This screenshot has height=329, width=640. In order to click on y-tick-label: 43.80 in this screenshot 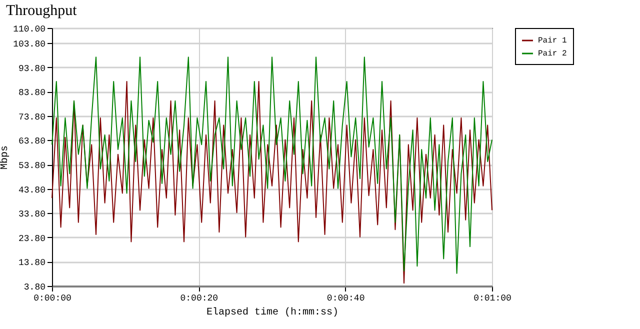, I will do `click(32, 190)`.